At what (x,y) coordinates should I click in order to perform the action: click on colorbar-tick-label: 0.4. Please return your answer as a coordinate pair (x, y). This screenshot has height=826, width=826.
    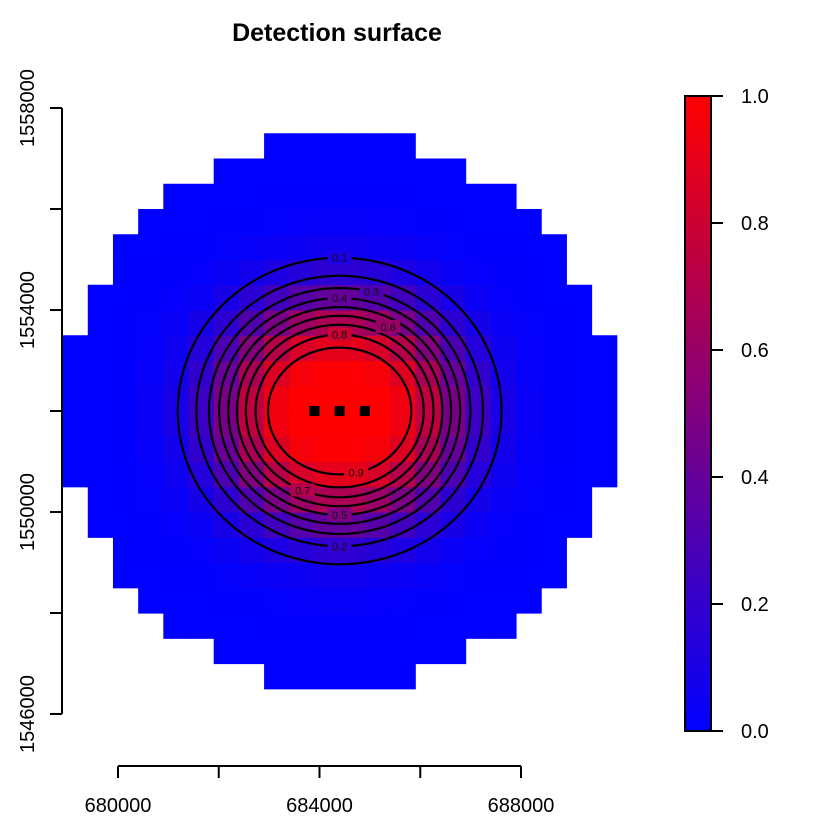
    Looking at the image, I should click on (755, 478).